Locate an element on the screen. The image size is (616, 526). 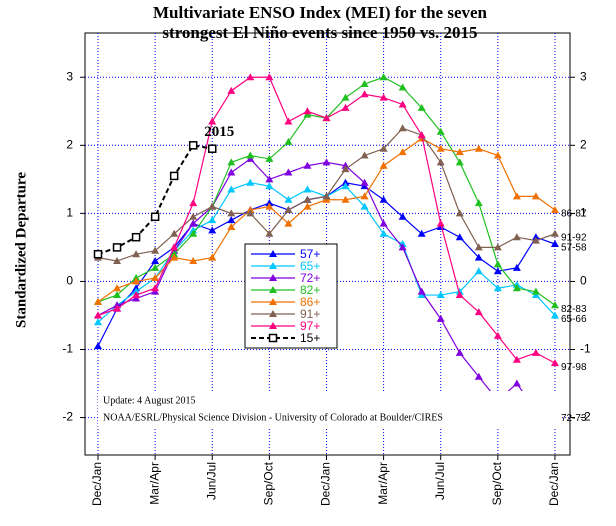
legend-label: 82+ is located at coordinates (310, 290).